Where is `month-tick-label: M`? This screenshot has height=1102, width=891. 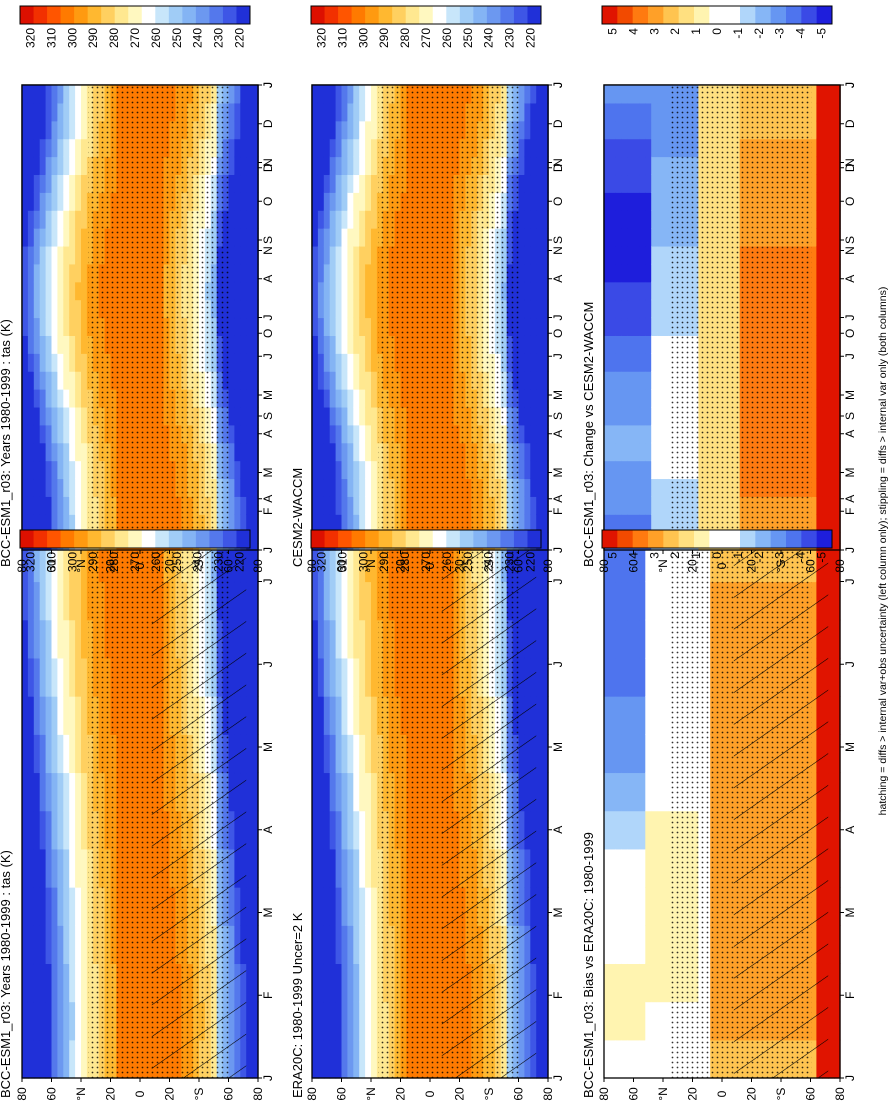
month-tick-label: M is located at coordinates (558, 913).